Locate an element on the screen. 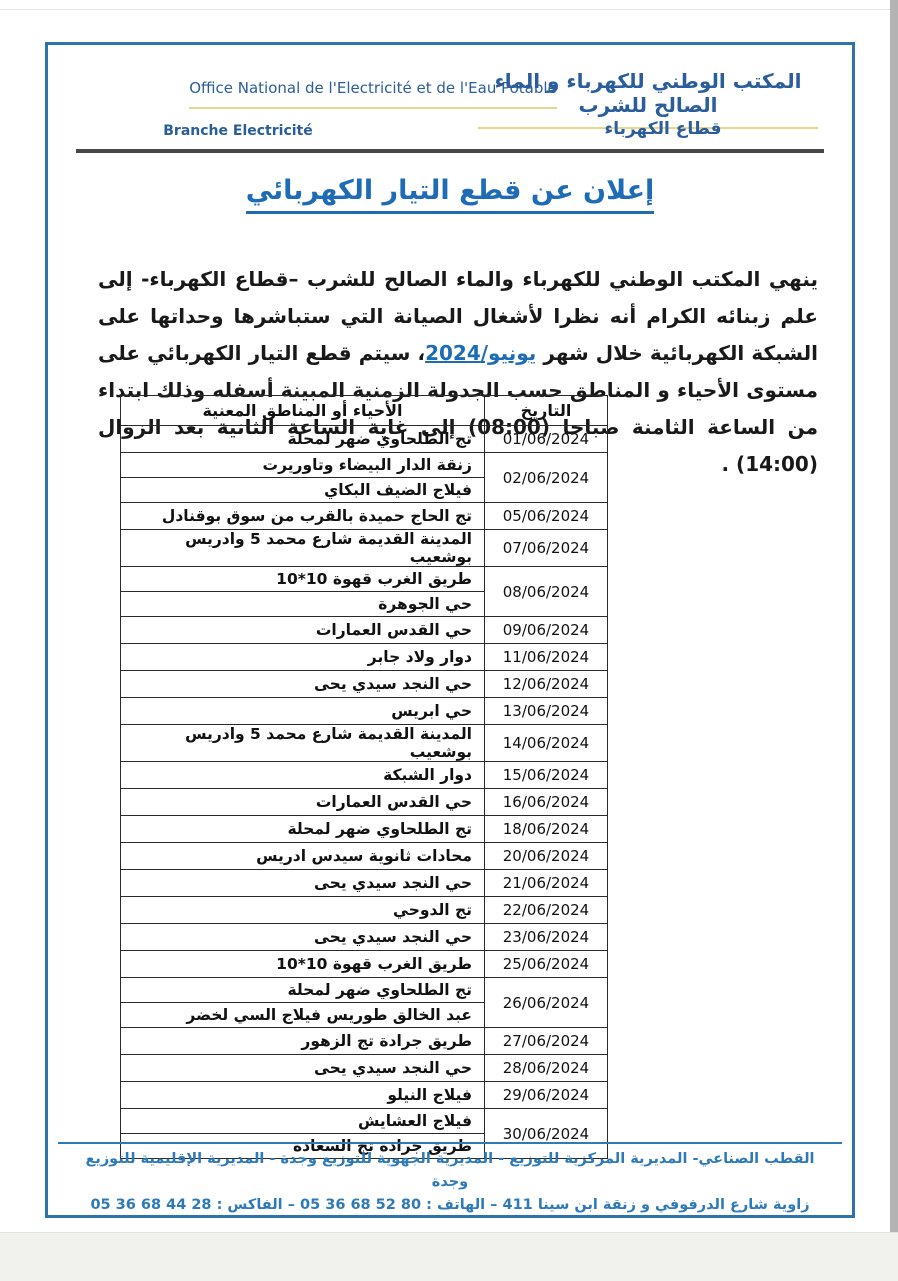 The height and width of the screenshot is (1281, 898). table-row: 28/06/2024 حي النجد سيدي يحى is located at coordinates (364, 1068).